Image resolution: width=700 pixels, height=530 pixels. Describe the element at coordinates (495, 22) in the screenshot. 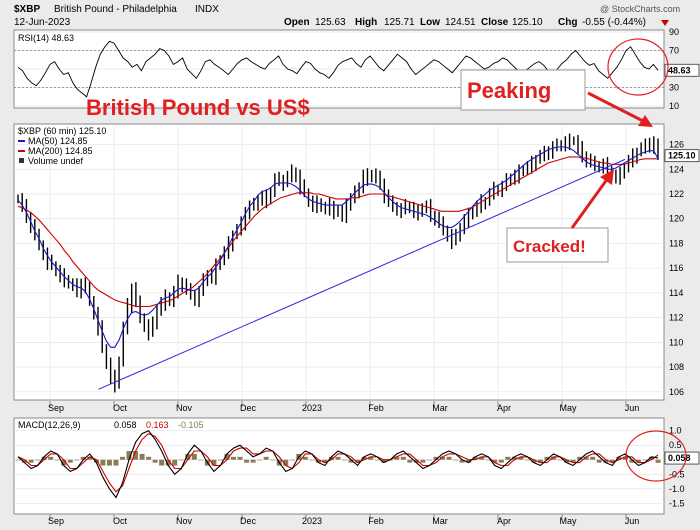

I see `close-label: Close` at that location.